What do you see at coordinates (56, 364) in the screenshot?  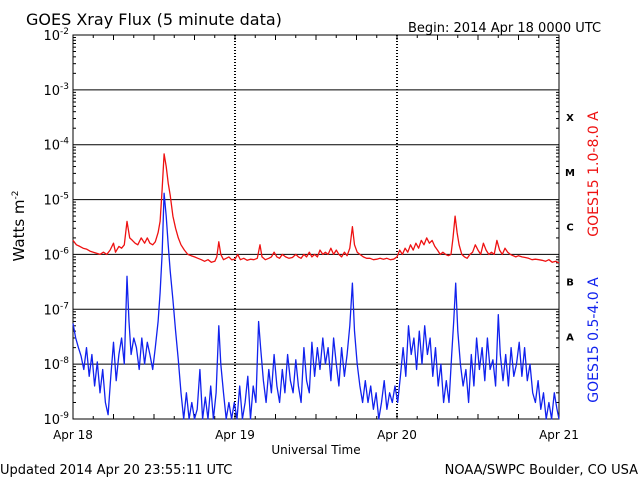 I see `y-tick-label: 10⁻⁸` at bounding box center [56, 364].